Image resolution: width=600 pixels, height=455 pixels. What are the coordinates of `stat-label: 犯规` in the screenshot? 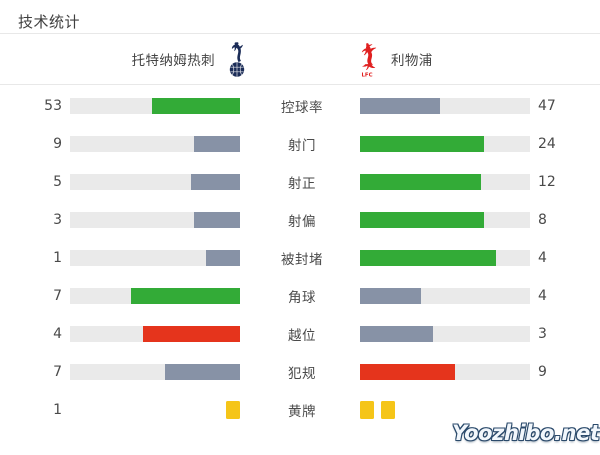 It's located at (302, 374).